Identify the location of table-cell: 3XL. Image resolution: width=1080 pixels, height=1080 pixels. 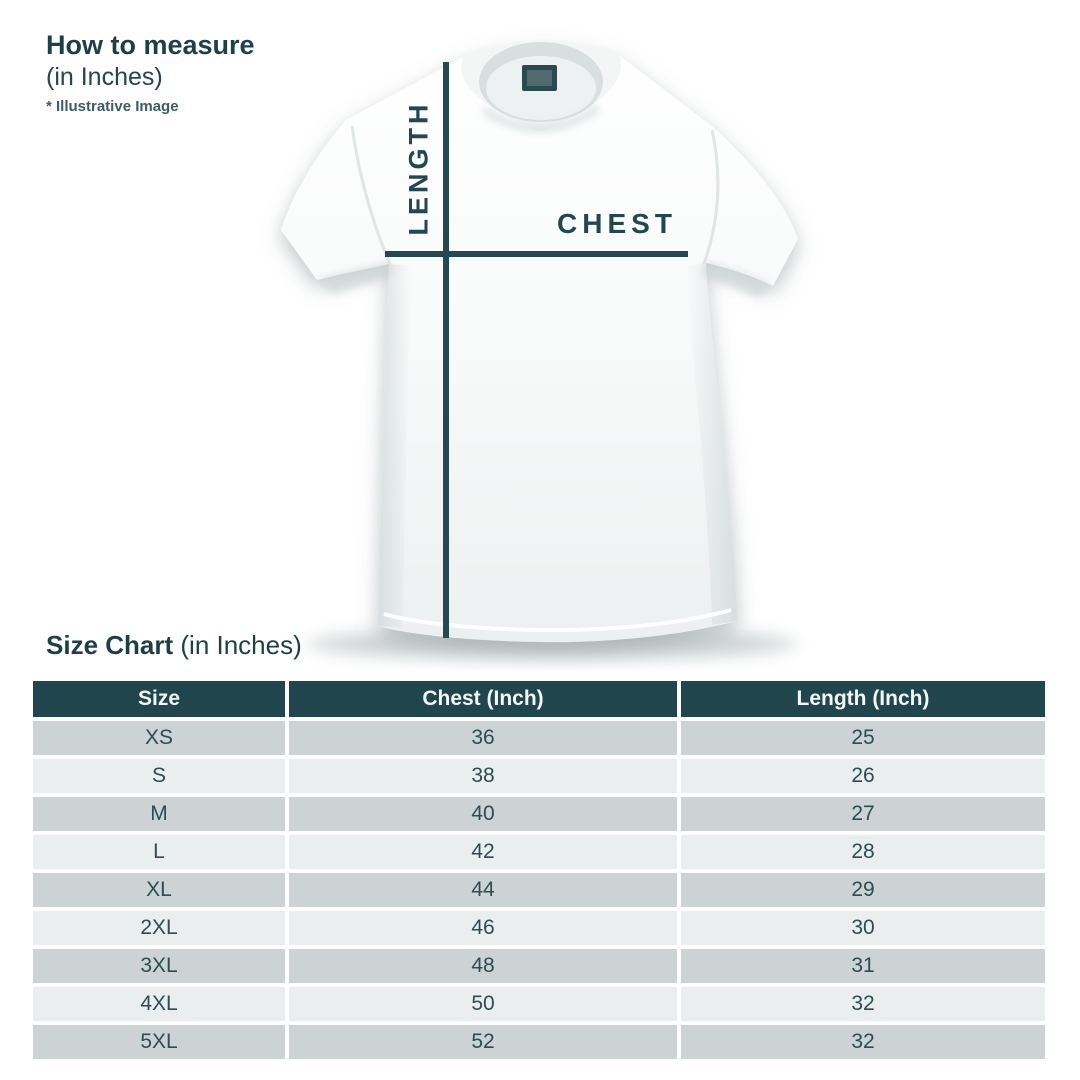
(159, 966).